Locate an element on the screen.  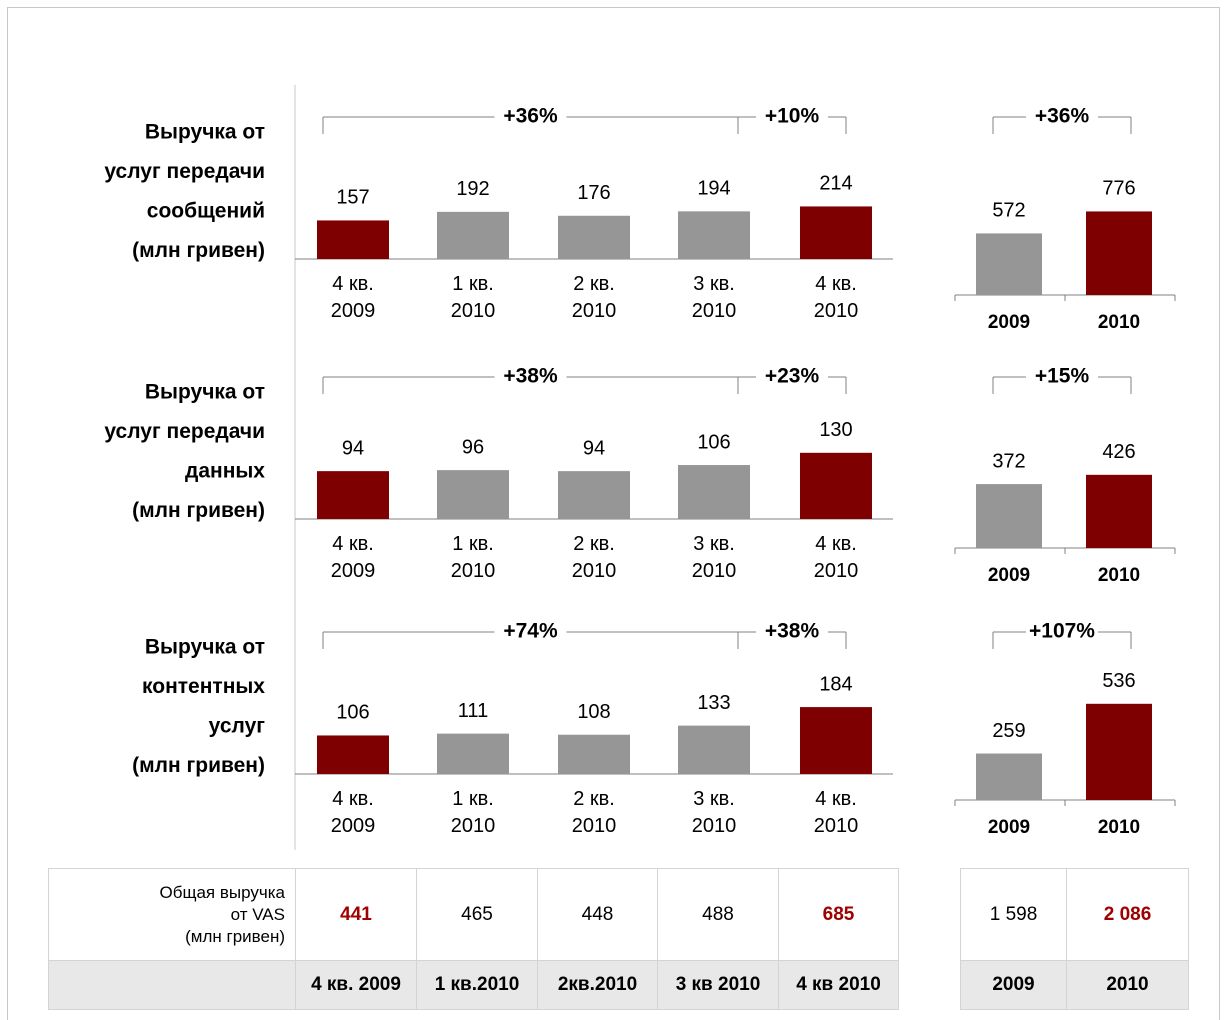
table-value: 2 086 is located at coordinates (1127, 914).